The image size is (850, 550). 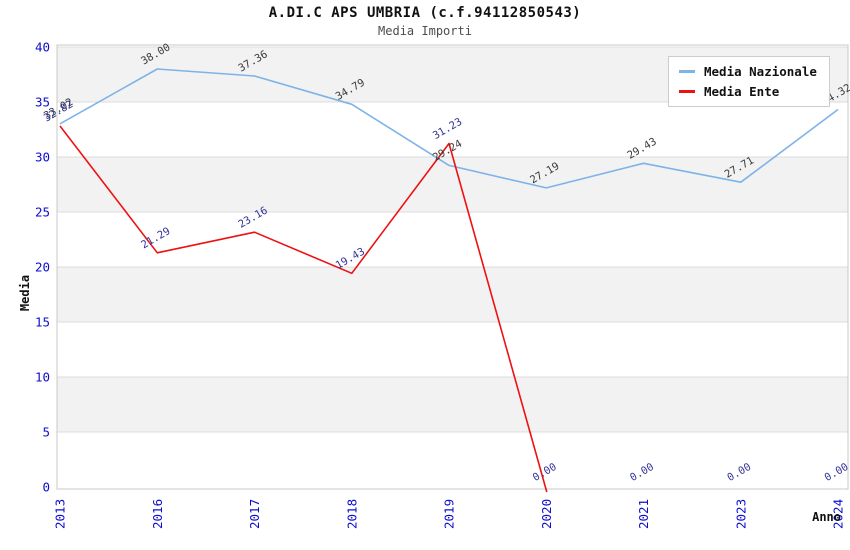 What do you see at coordinates (760, 71) in the screenshot?
I see `legend-label-media-nazionale: Media Nazionale` at bounding box center [760, 71].